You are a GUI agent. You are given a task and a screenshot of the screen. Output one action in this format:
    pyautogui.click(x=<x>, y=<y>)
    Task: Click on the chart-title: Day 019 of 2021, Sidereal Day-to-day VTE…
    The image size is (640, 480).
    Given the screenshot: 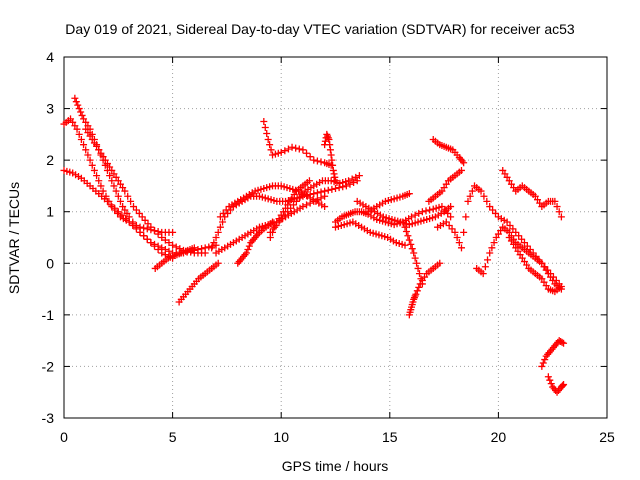 What is the action you would take?
    pyautogui.click(x=320, y=29)
    